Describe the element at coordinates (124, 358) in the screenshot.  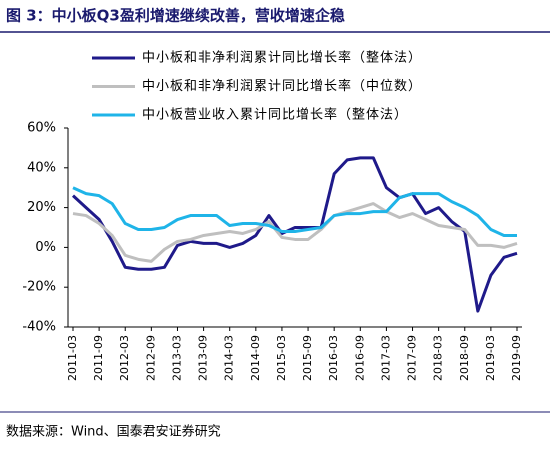
I see `x-tick-label: 2012-03` at that location.